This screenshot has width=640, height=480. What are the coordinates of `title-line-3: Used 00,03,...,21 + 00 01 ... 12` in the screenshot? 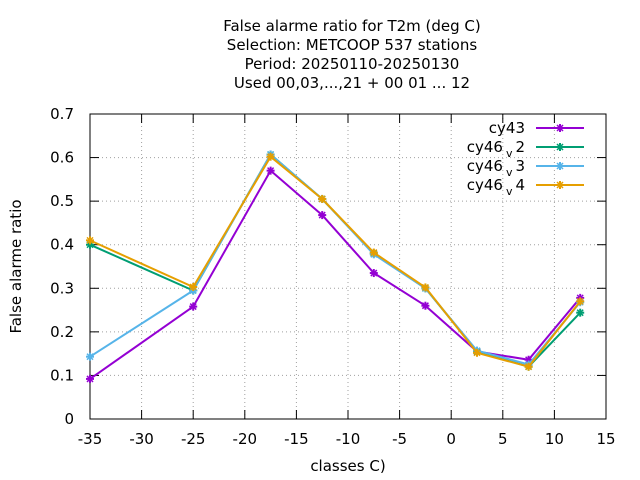 It's located at (352, 83).